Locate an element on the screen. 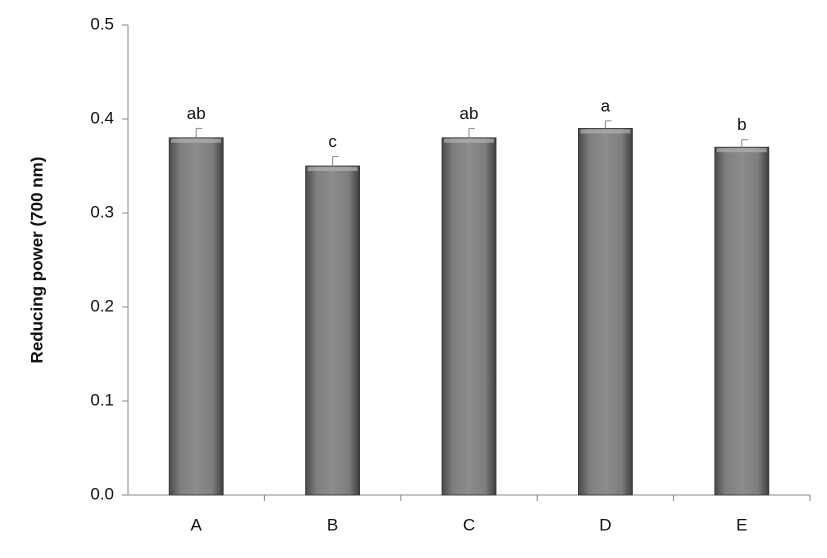  y-tick-label: 0.4 is located at coordinates (102, 117).